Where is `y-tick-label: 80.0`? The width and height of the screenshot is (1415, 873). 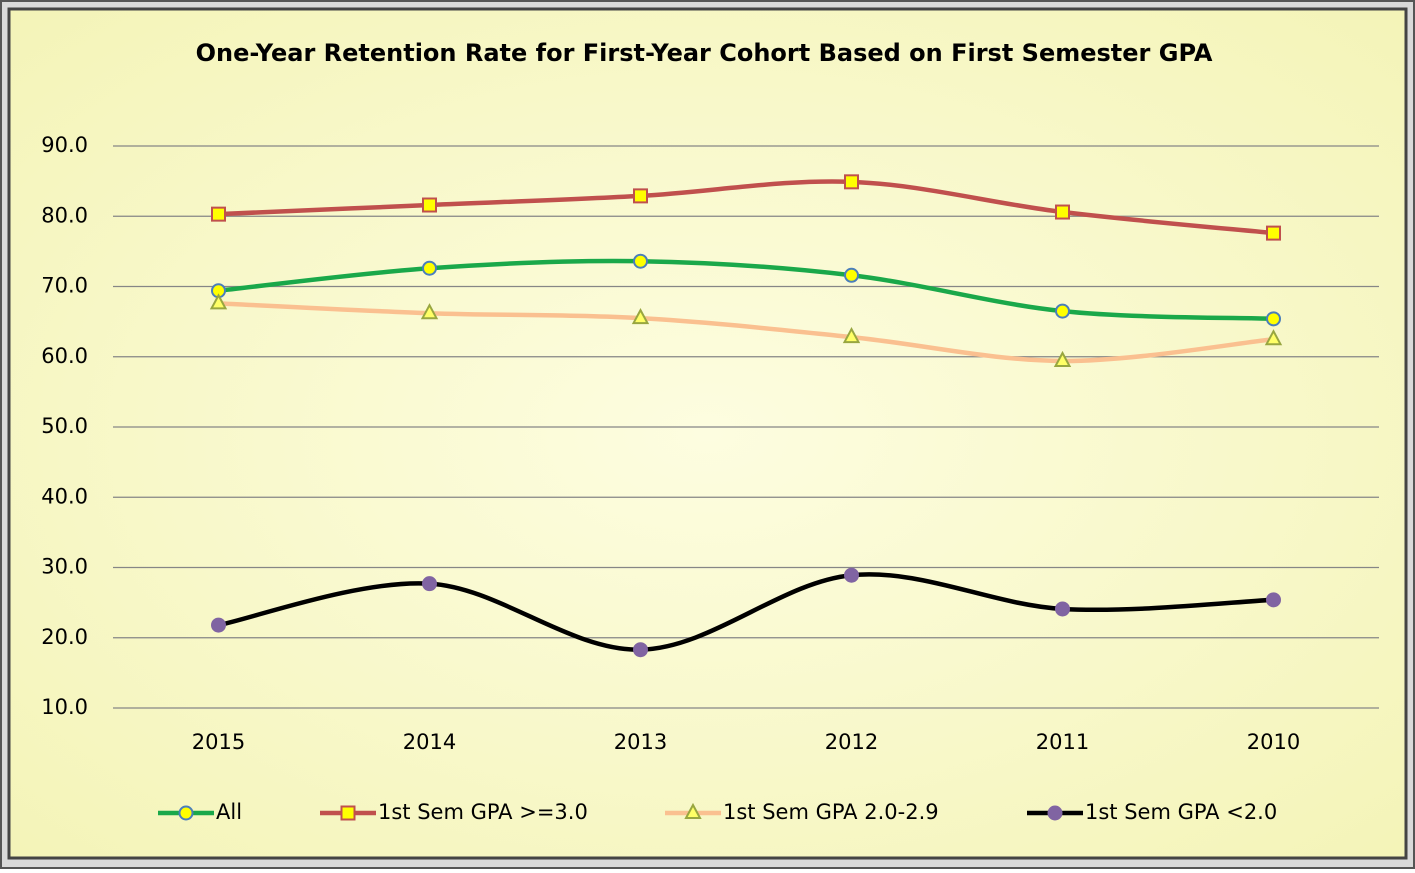 y-tick-label: 80.0 is located at coordinates (64, 215).